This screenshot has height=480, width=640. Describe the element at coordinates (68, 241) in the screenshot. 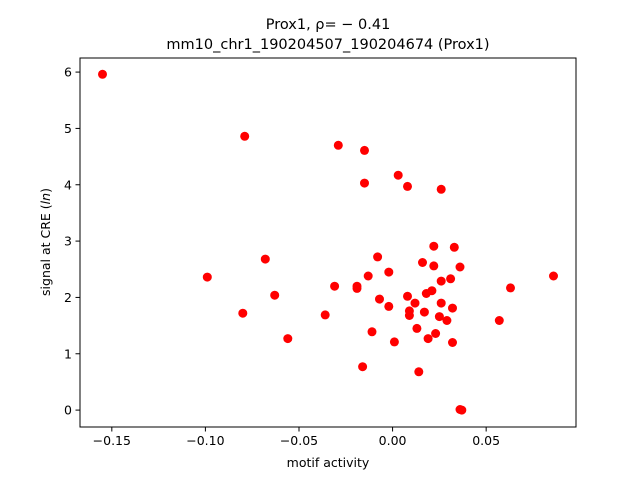

I see `y-tick-label: 3` at that location.